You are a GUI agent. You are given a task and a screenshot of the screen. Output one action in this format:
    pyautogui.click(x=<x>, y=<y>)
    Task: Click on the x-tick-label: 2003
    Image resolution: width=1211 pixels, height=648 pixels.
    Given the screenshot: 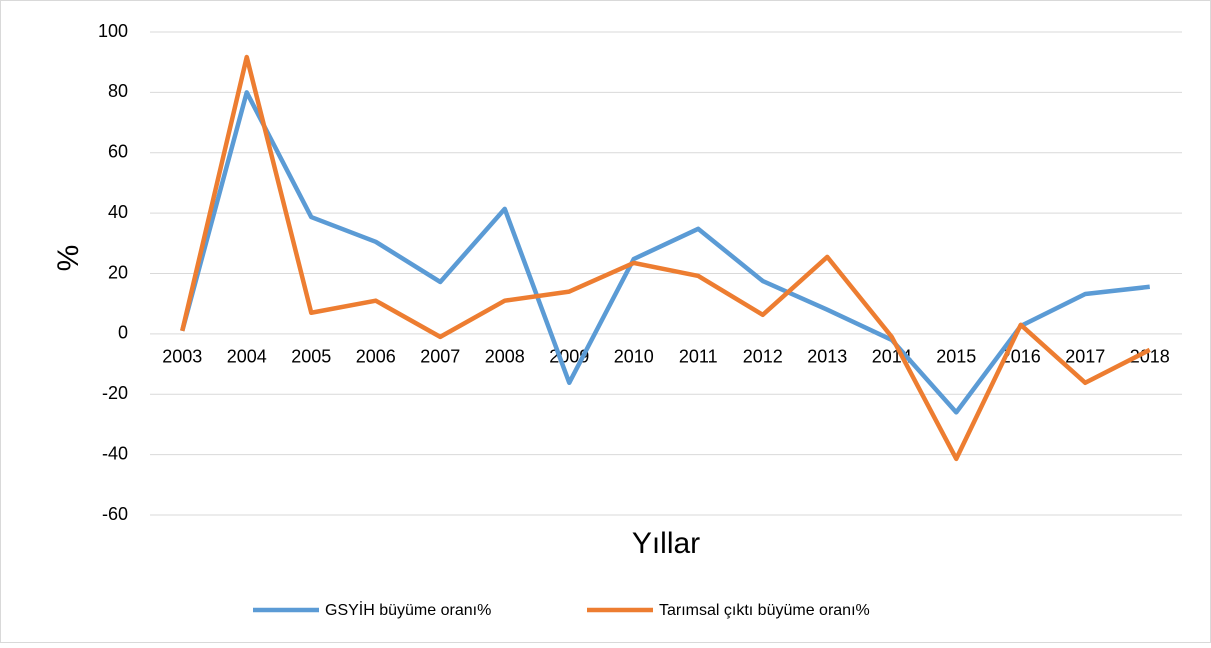 What is the action you would take?
    pyautogui.click(x=182, y=357)
    